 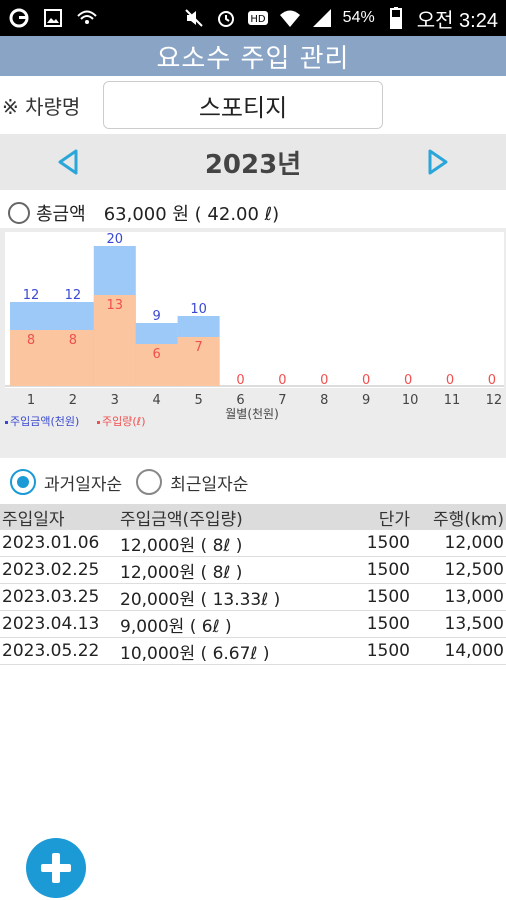 I want to click on wifi-icon, so click(x=290, y=18).